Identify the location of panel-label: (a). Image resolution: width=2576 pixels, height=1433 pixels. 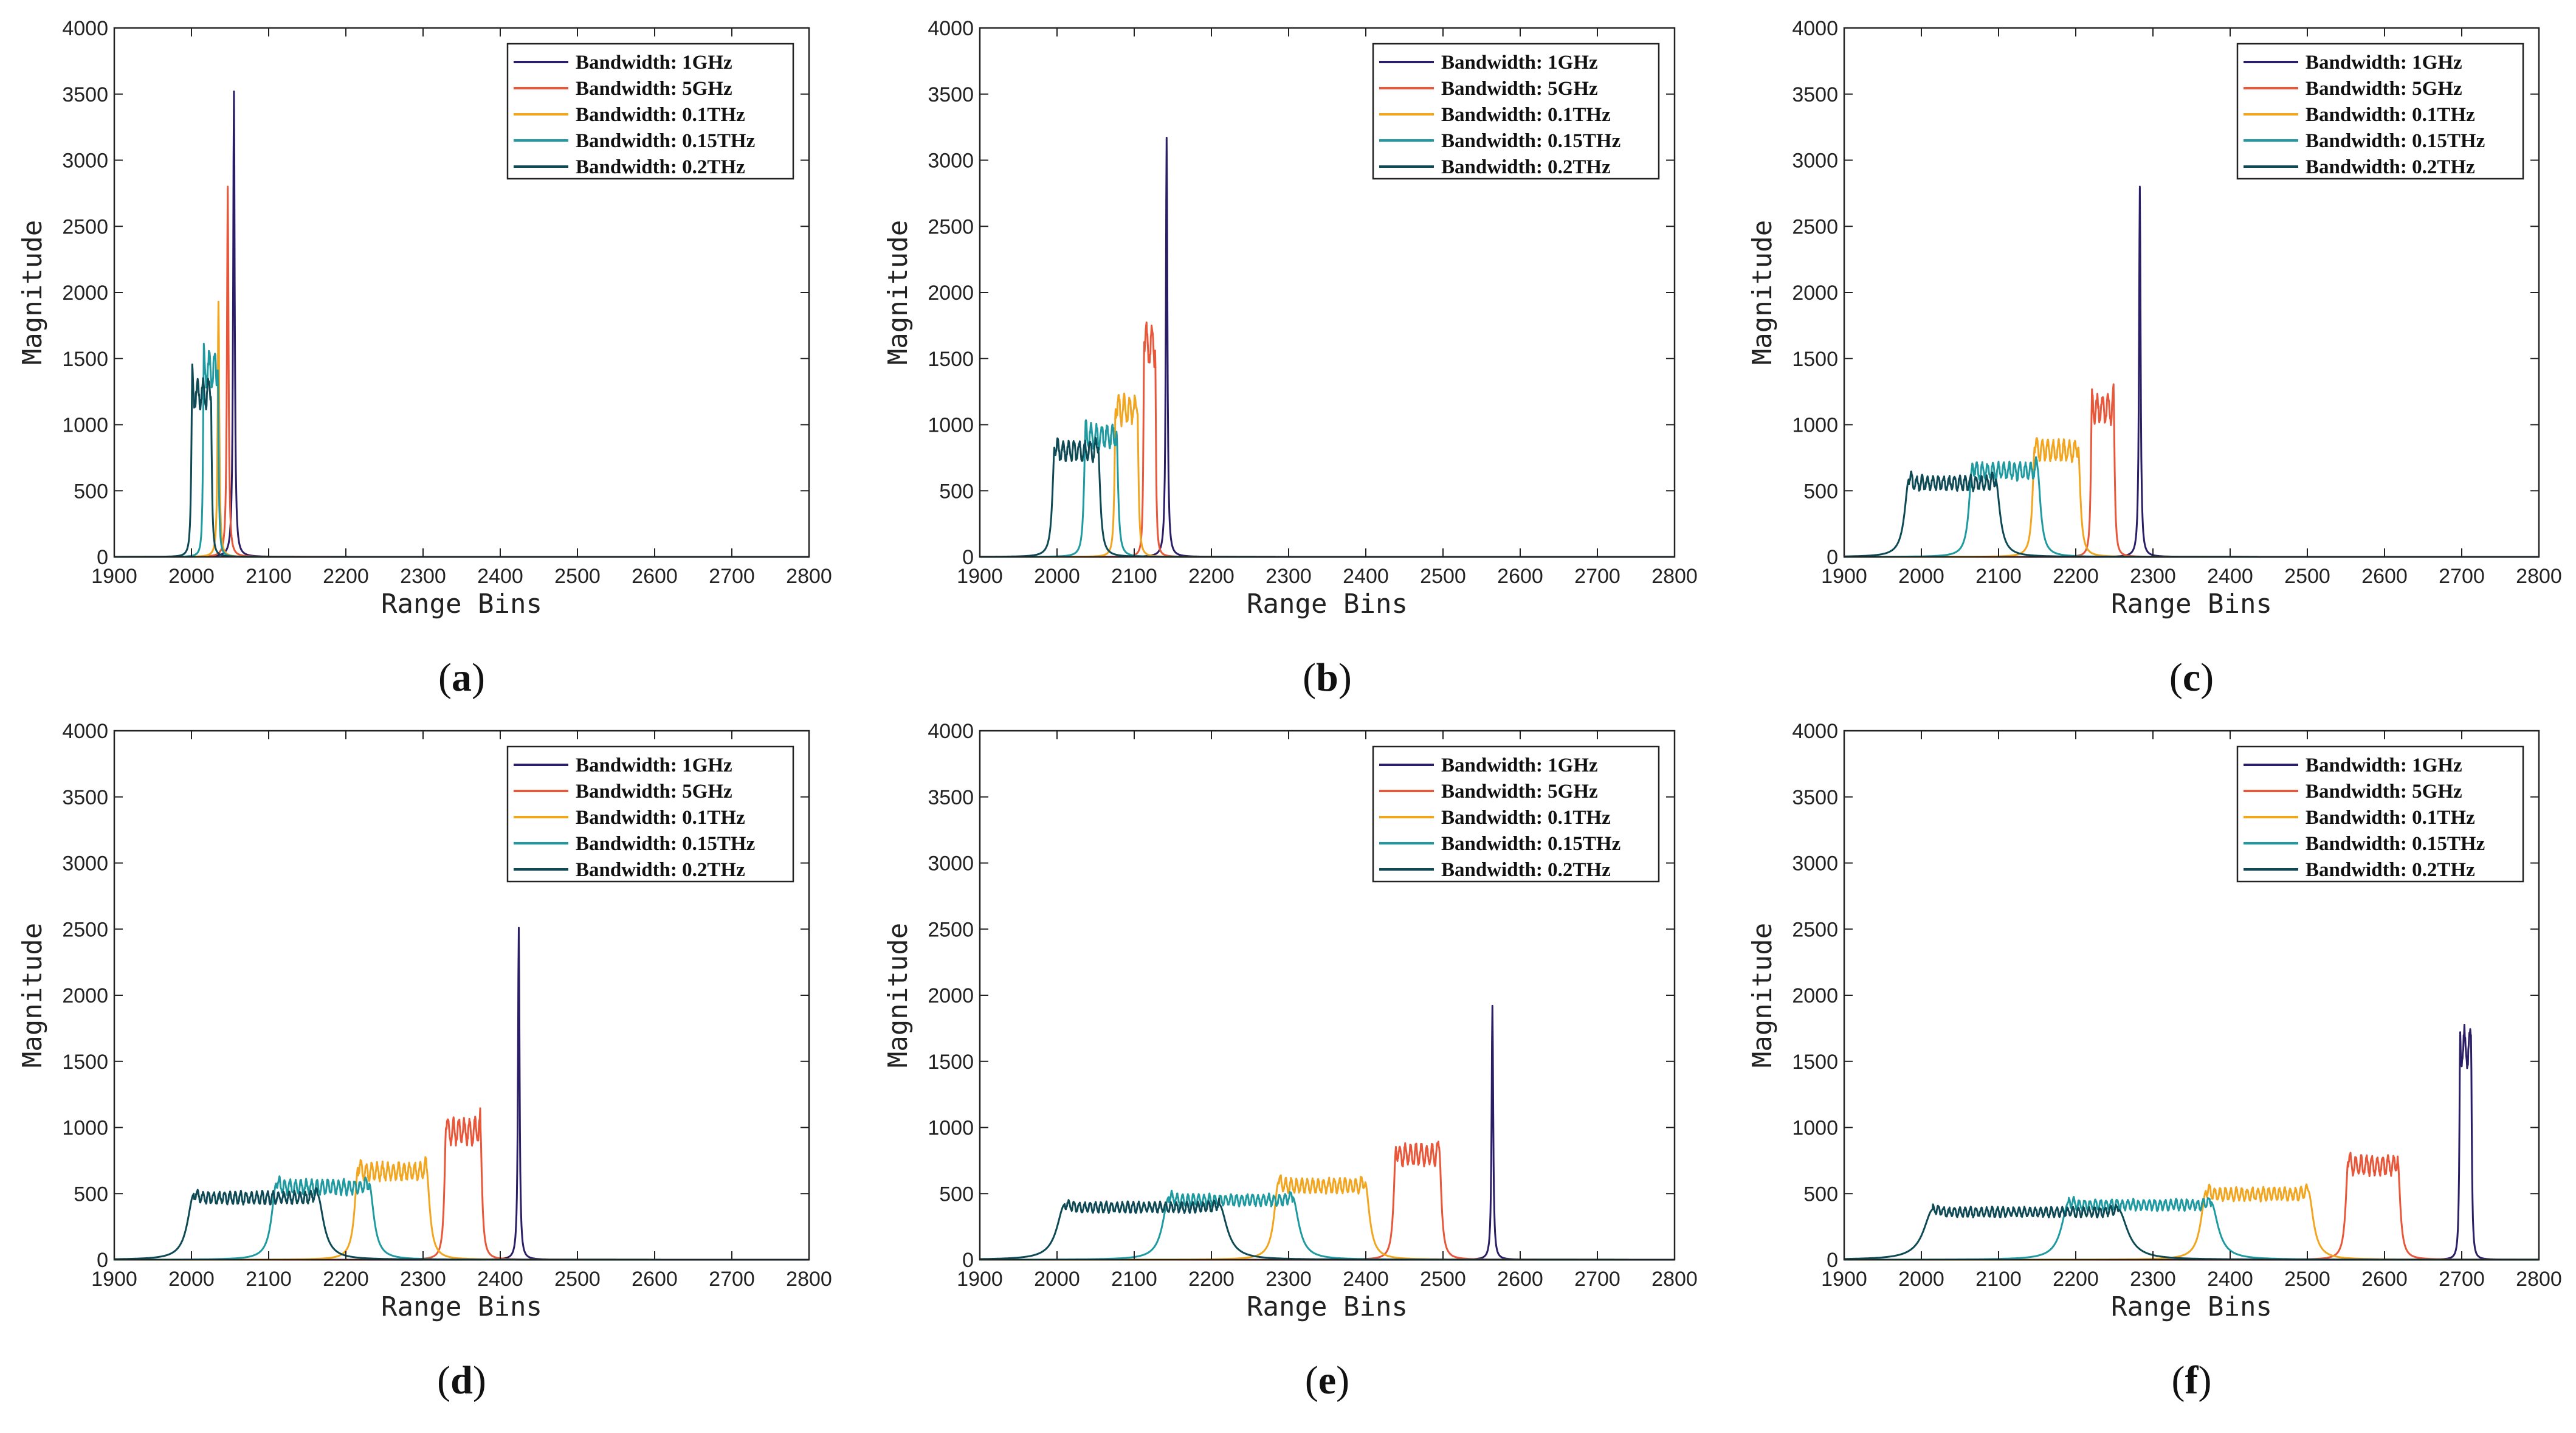
(461, 677).